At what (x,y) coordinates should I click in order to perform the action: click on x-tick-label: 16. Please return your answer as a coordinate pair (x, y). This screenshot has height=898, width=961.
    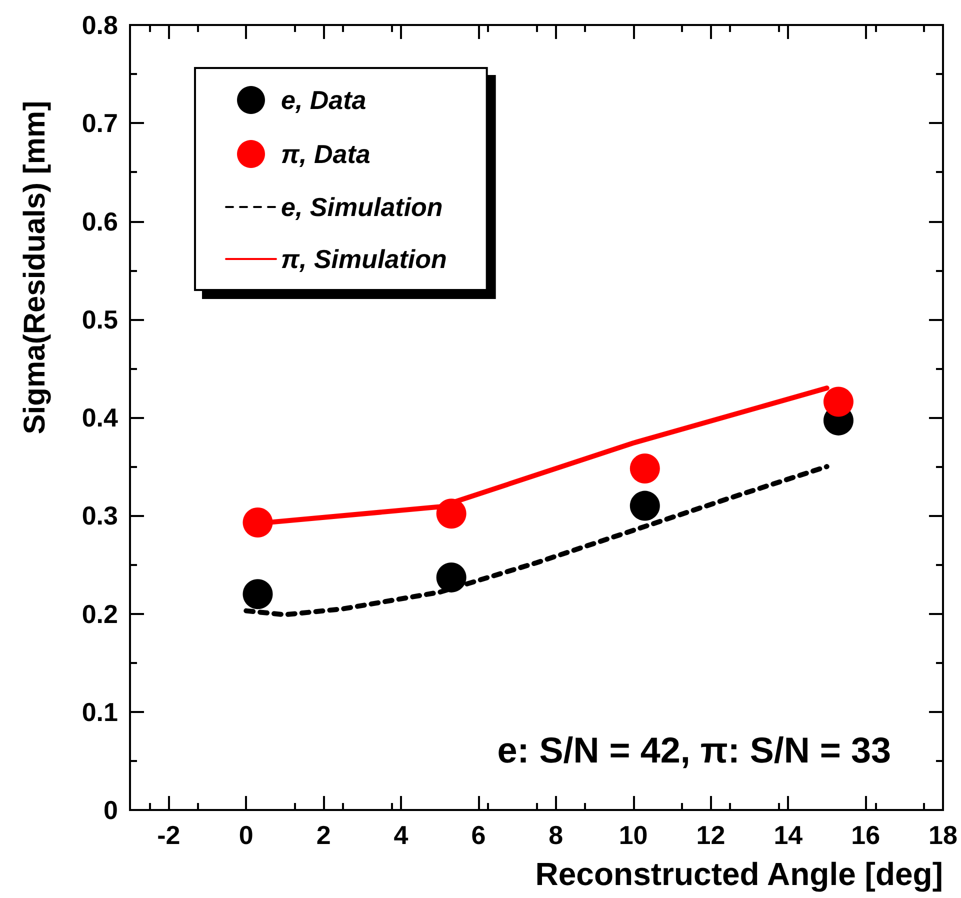
    Looking at the image, I should click on (865, 835).